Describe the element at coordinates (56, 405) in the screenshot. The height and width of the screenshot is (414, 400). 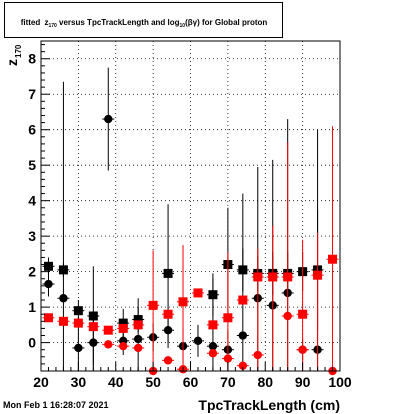
I see `footer-date: Mon Feb 1 16:28:07 2021` at that location.